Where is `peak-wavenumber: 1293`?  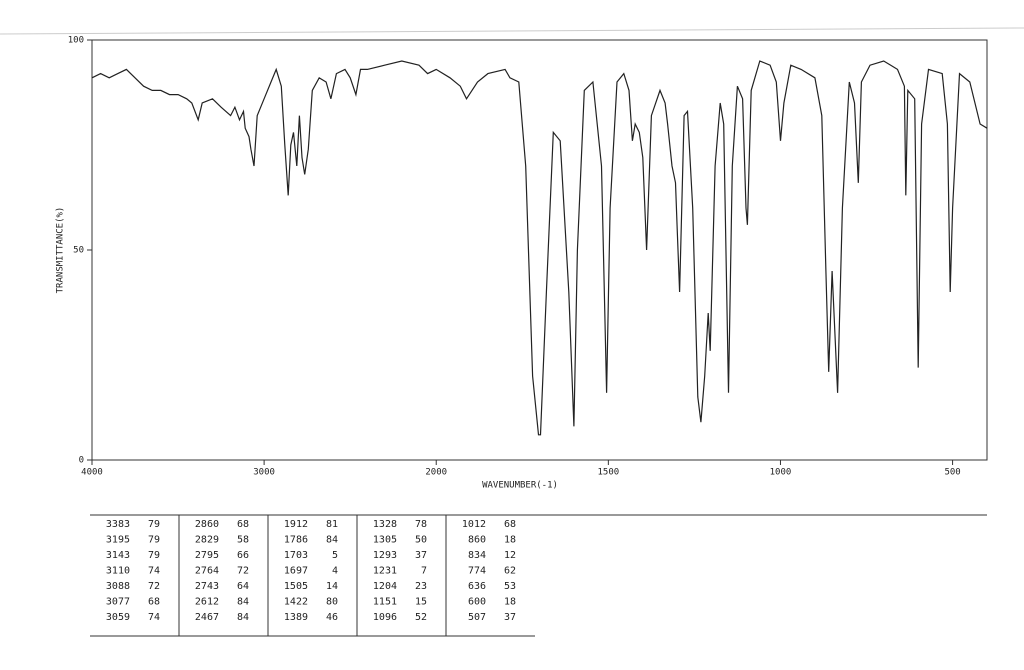
peak-wavenumber: 1293 is located at coordinates (385, 555).